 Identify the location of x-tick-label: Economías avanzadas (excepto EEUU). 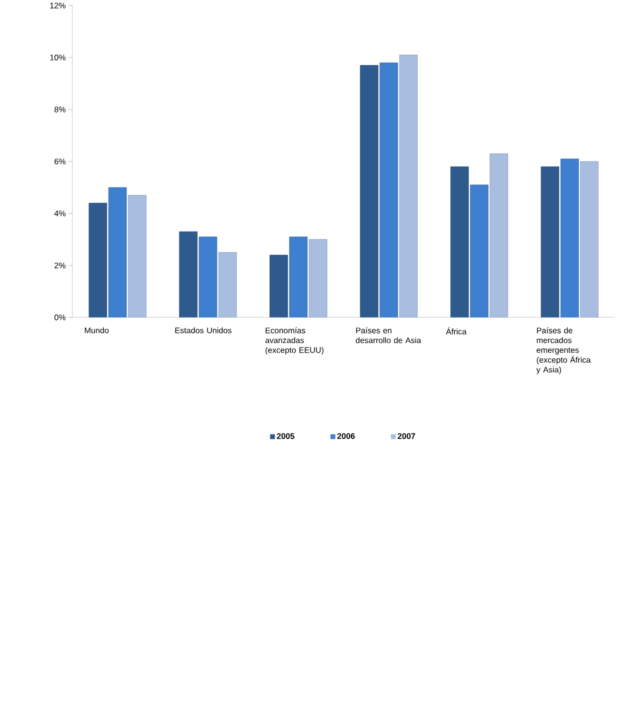
(294, 341).